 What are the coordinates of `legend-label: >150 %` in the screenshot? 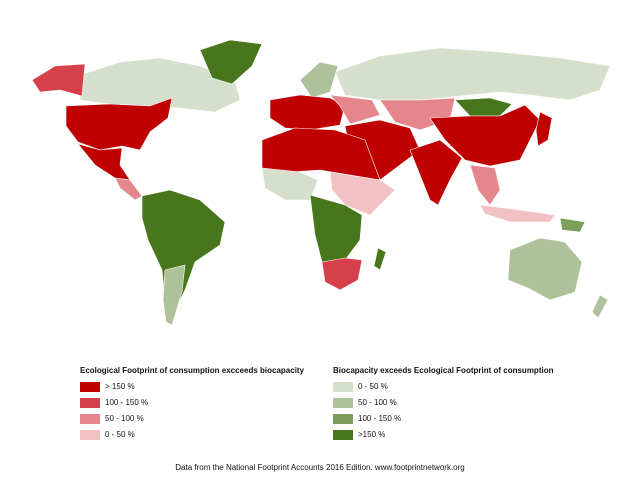 It's located at (371, 434).